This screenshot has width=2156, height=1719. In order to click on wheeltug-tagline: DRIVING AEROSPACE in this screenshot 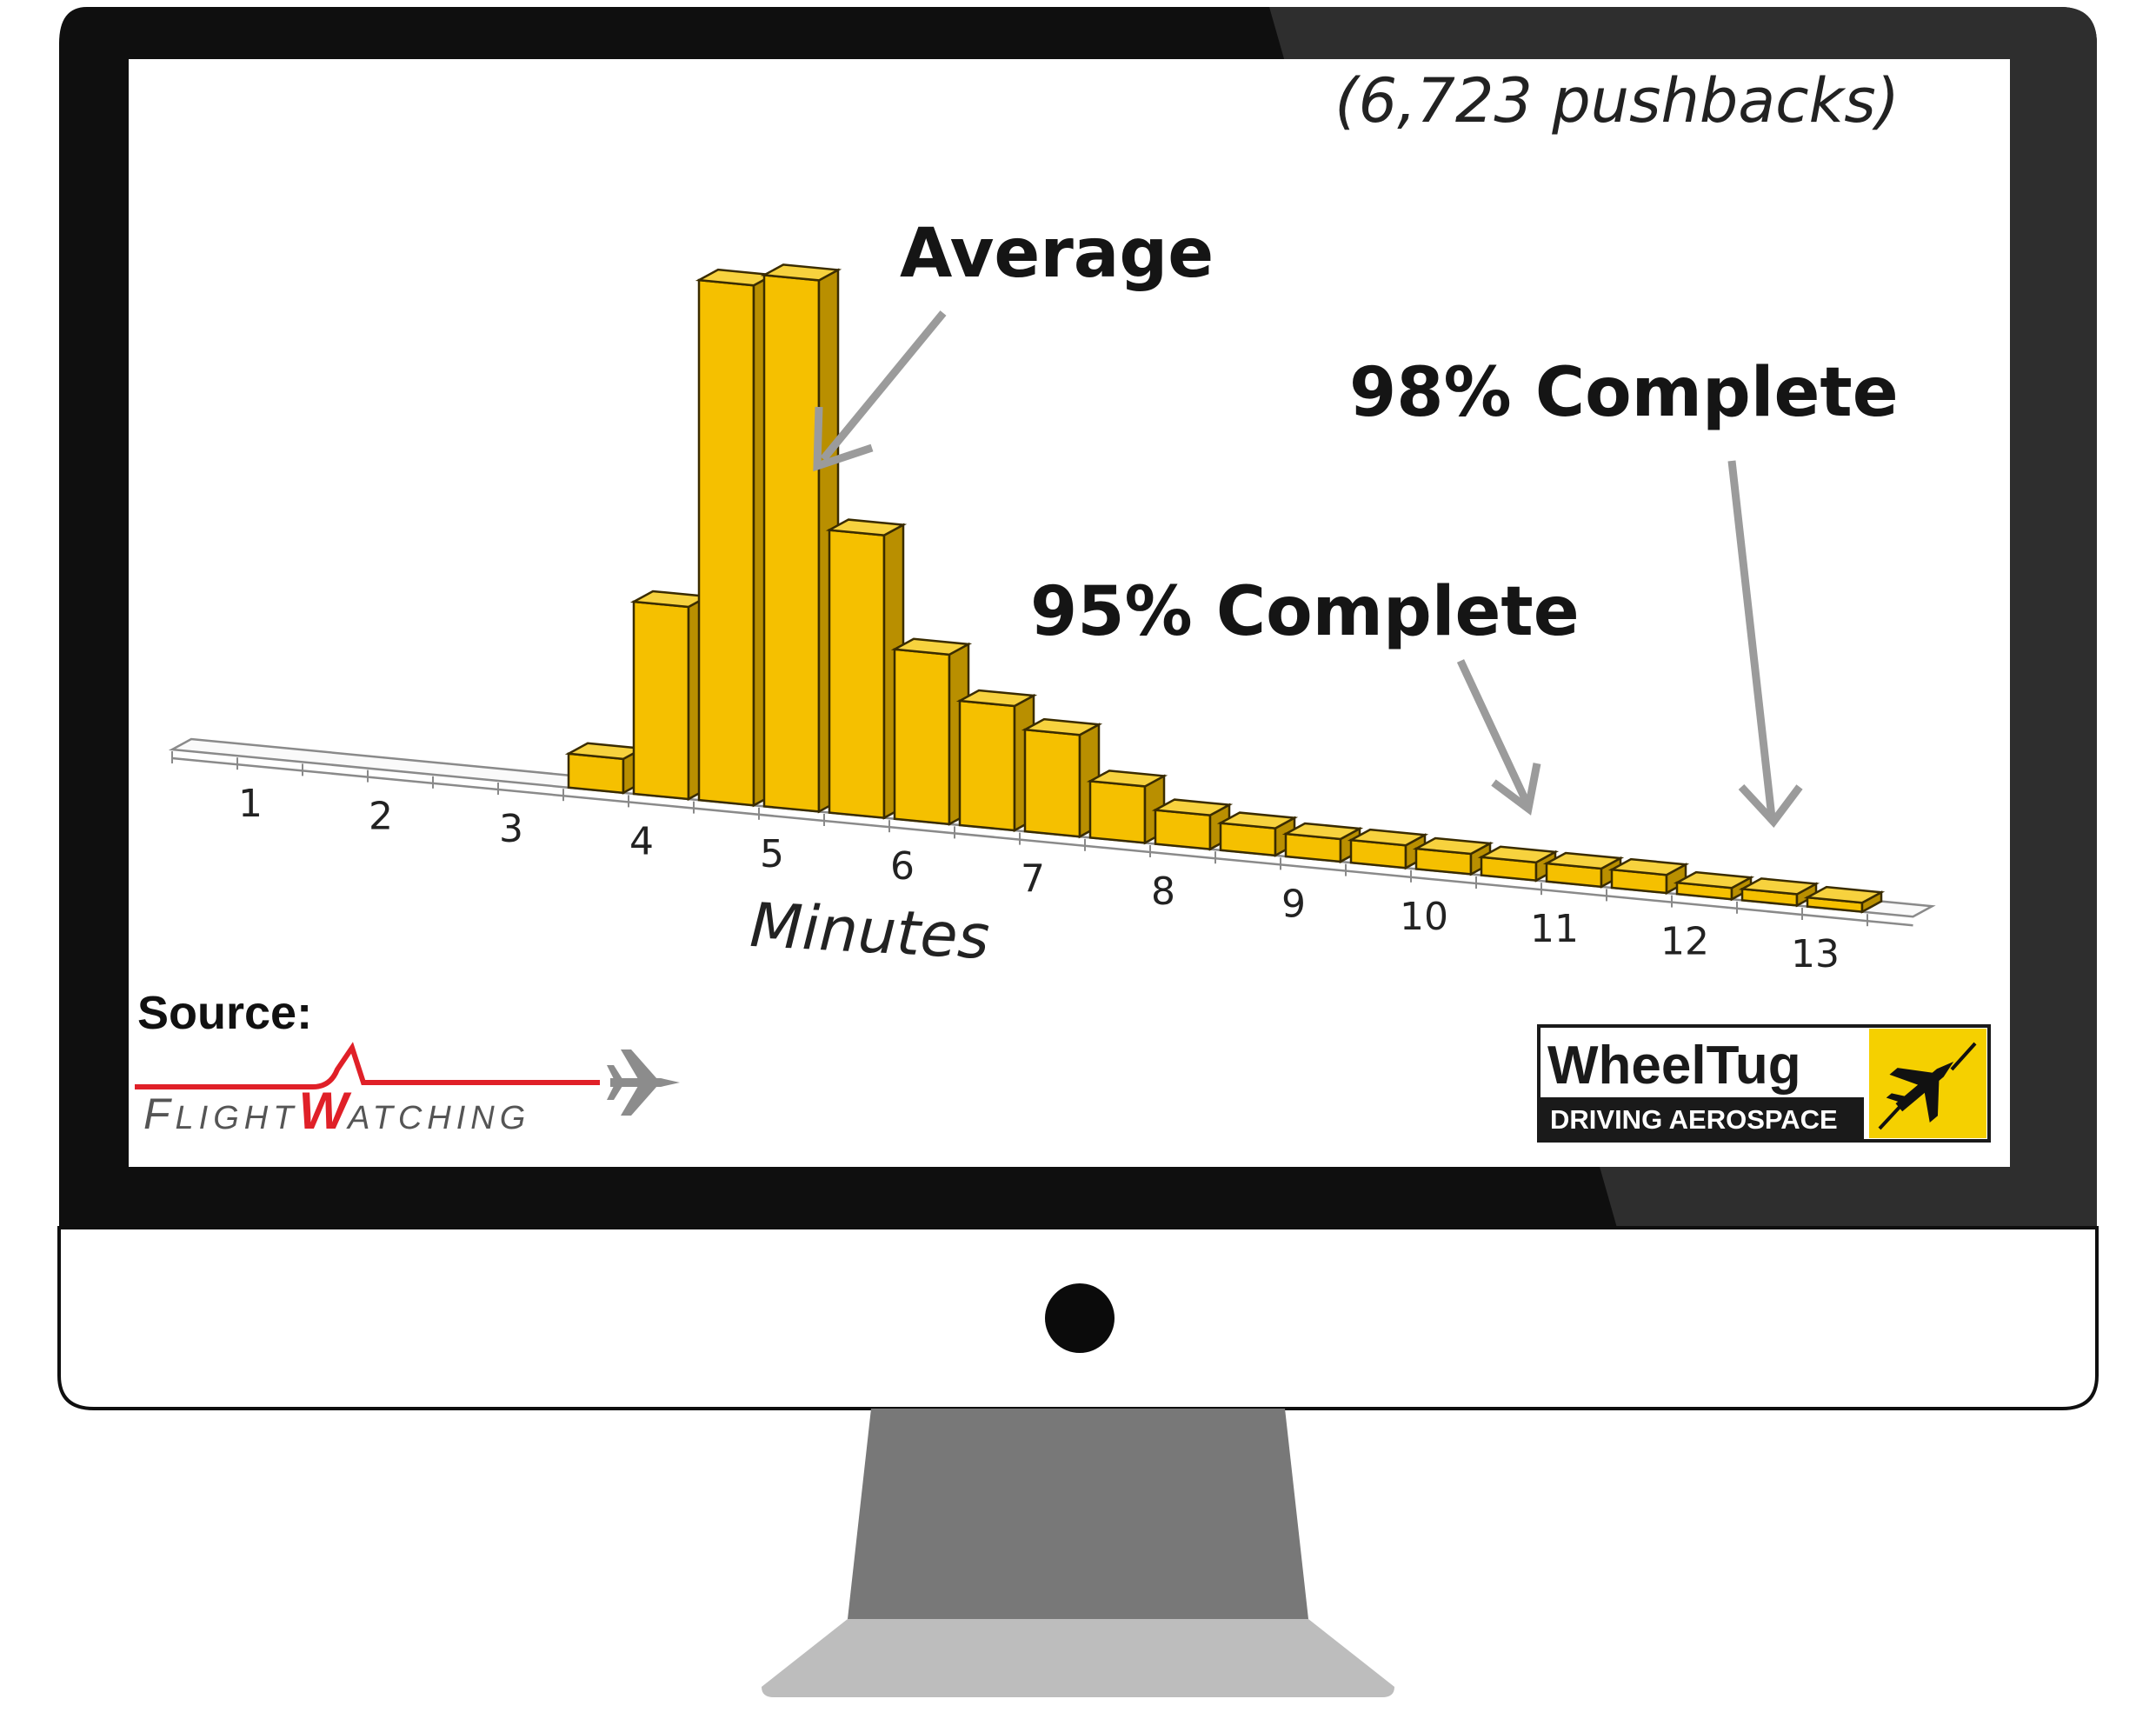, I will do `click(1694, 1119)`.